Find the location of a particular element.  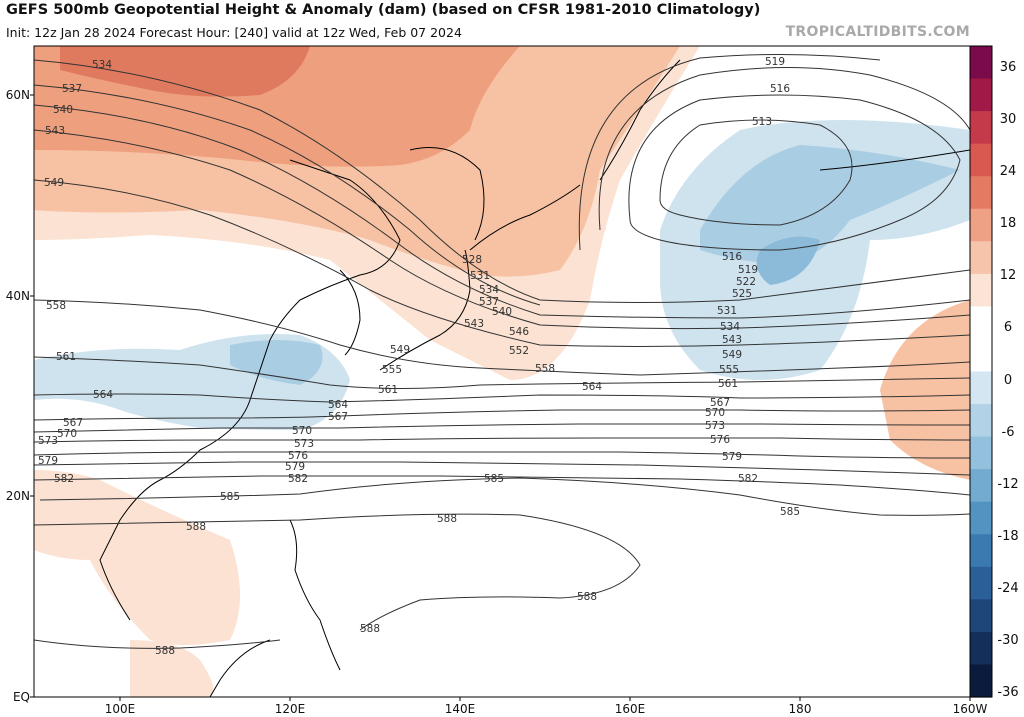

colorbar-tick-label: 12 is located at coordinates (1008, 276).